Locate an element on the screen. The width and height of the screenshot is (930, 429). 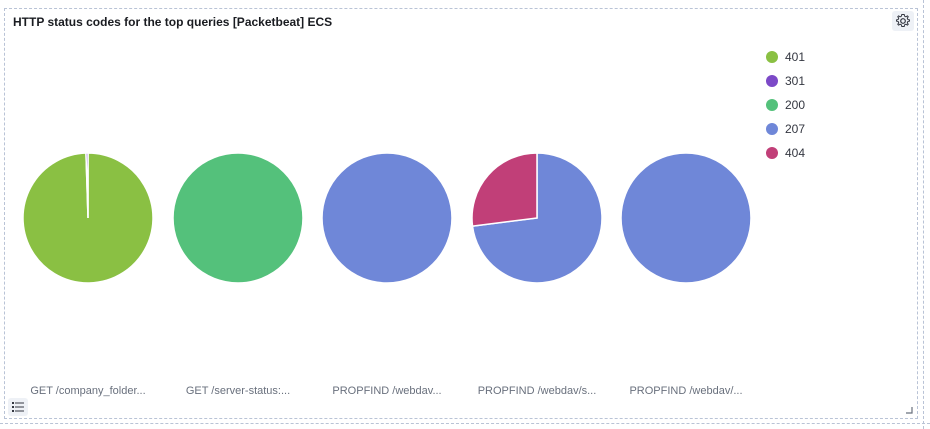
gear-icon is located at coordinates (903, 20).